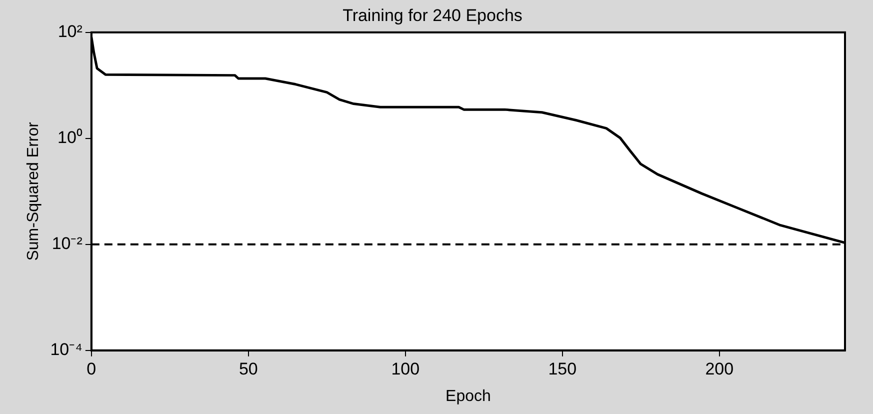 The image size is (873, 414). What do you see at coordinates (70, 32) in the screenshot?
I see `y-tick-label: 10²` at bounding box center [70, 32].